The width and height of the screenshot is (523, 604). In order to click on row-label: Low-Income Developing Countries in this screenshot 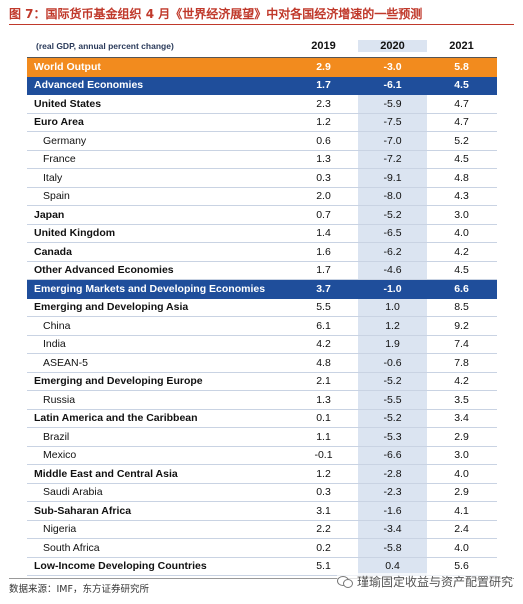, I will do `click(120, 566)`.